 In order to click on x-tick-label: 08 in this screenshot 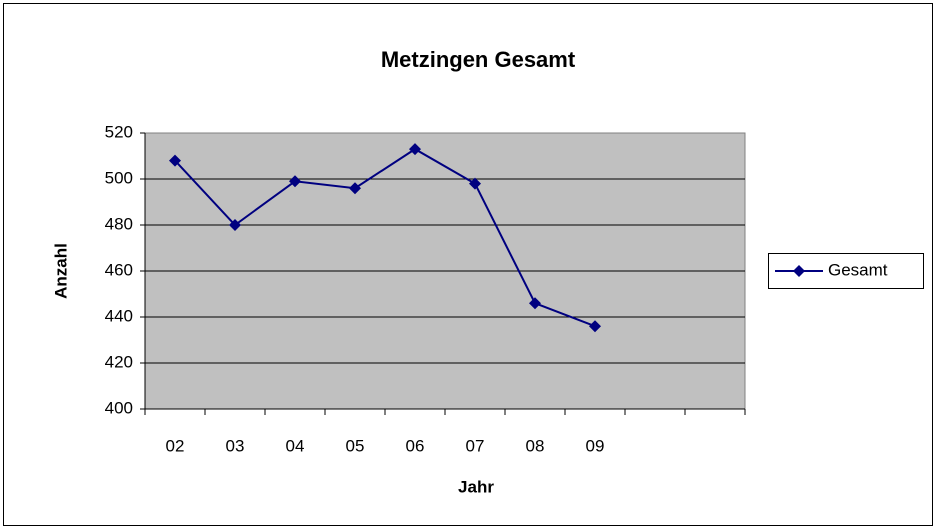, I will do `click(535, 445)`.